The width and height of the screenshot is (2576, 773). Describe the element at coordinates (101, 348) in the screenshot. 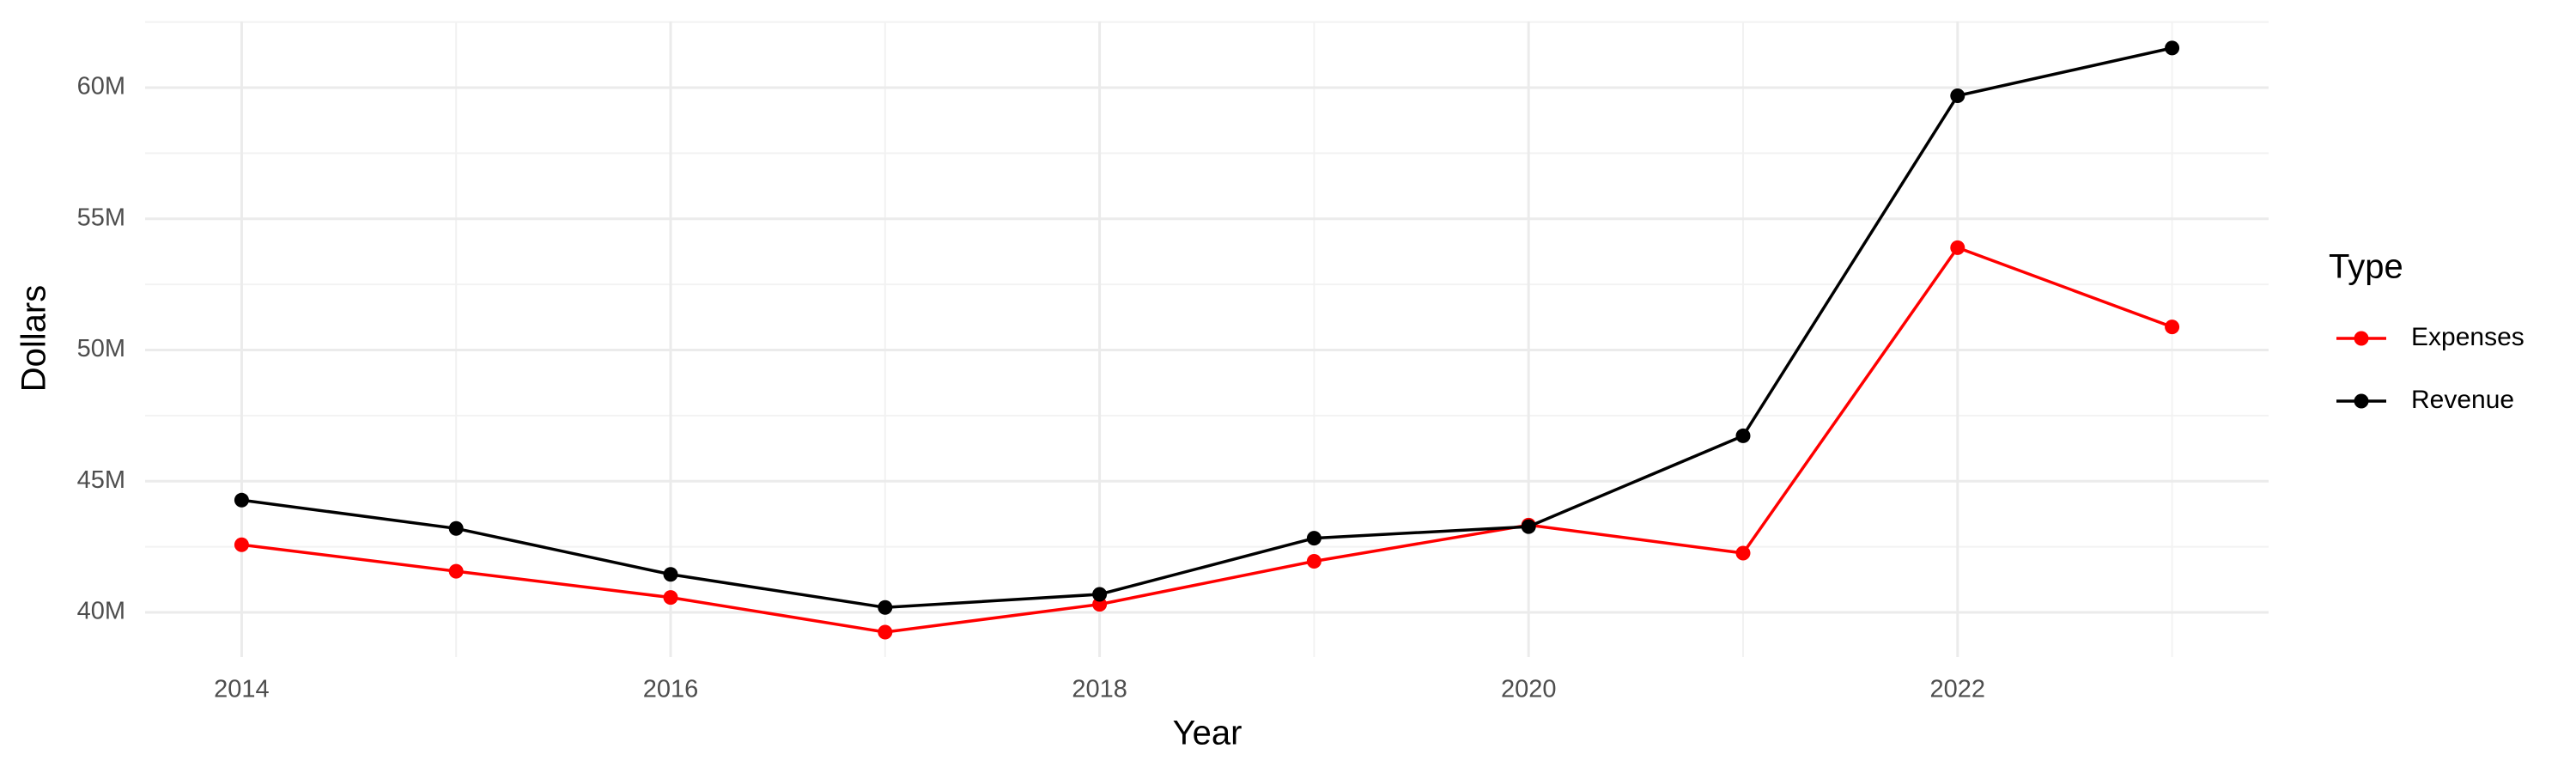

I see `y-tick-label: 50M` at that location.